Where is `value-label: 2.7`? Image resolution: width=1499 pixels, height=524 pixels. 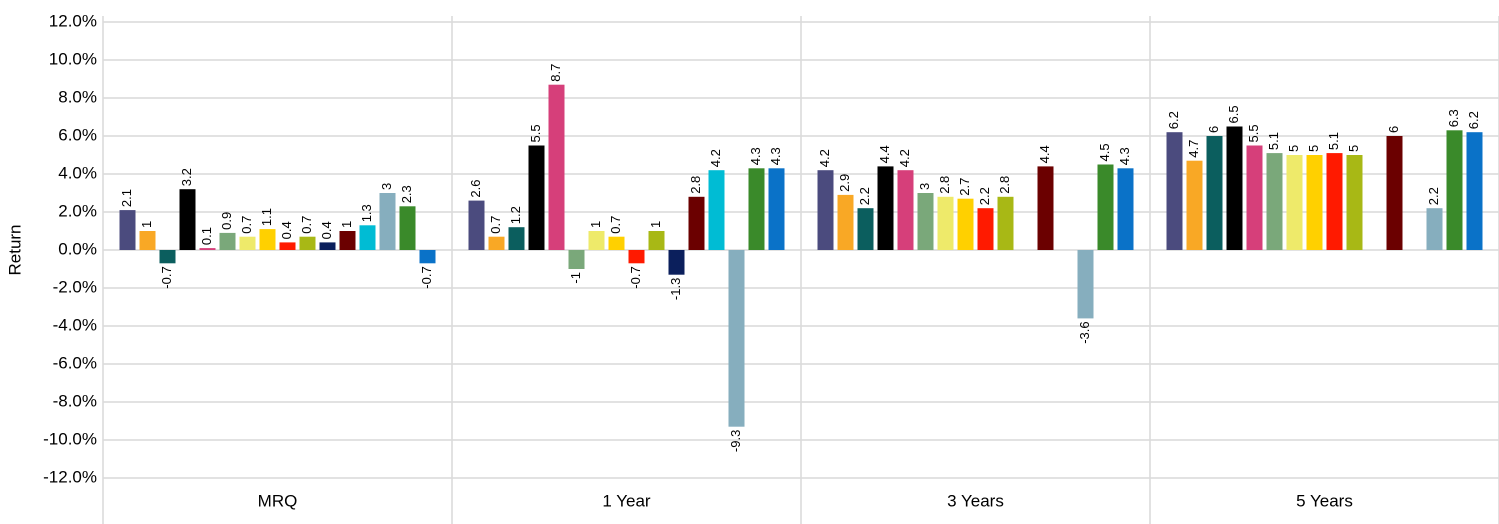
value-label: 2.7 is located at coordinates (964, 187).